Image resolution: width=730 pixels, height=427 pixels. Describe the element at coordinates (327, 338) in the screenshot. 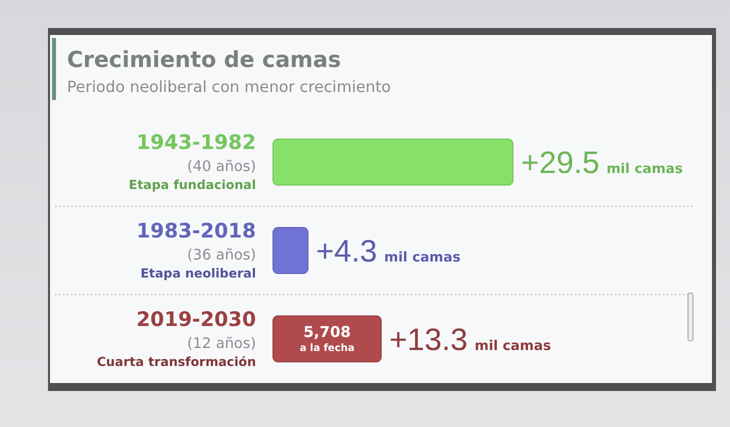

I see `annotation: 5,708 a la fecha` at that location.